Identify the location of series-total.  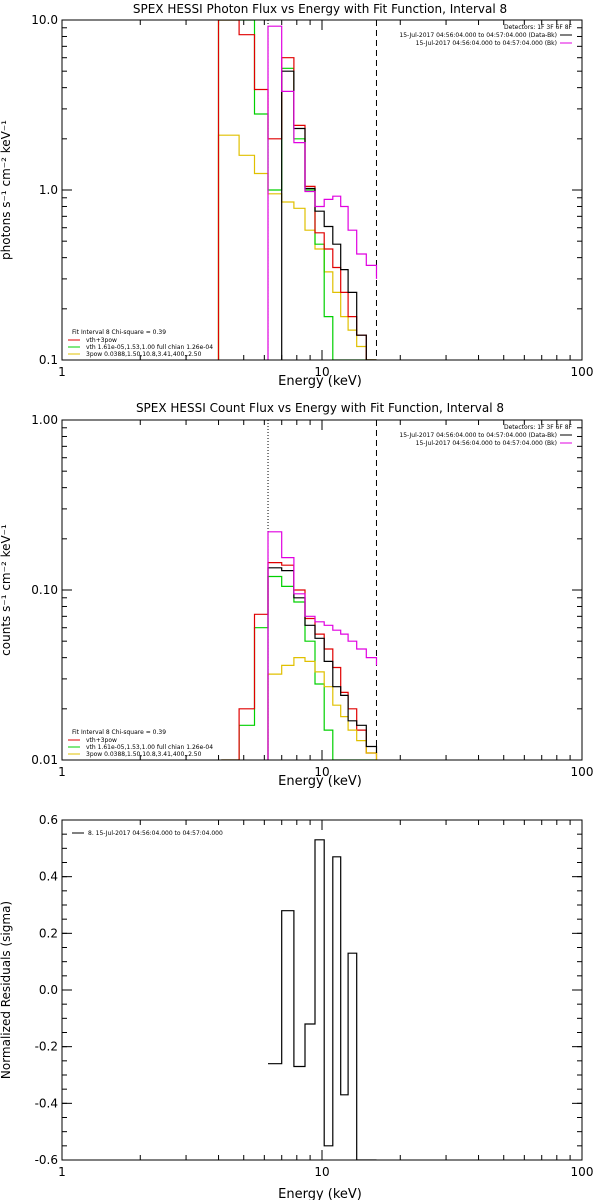
(297, 190).